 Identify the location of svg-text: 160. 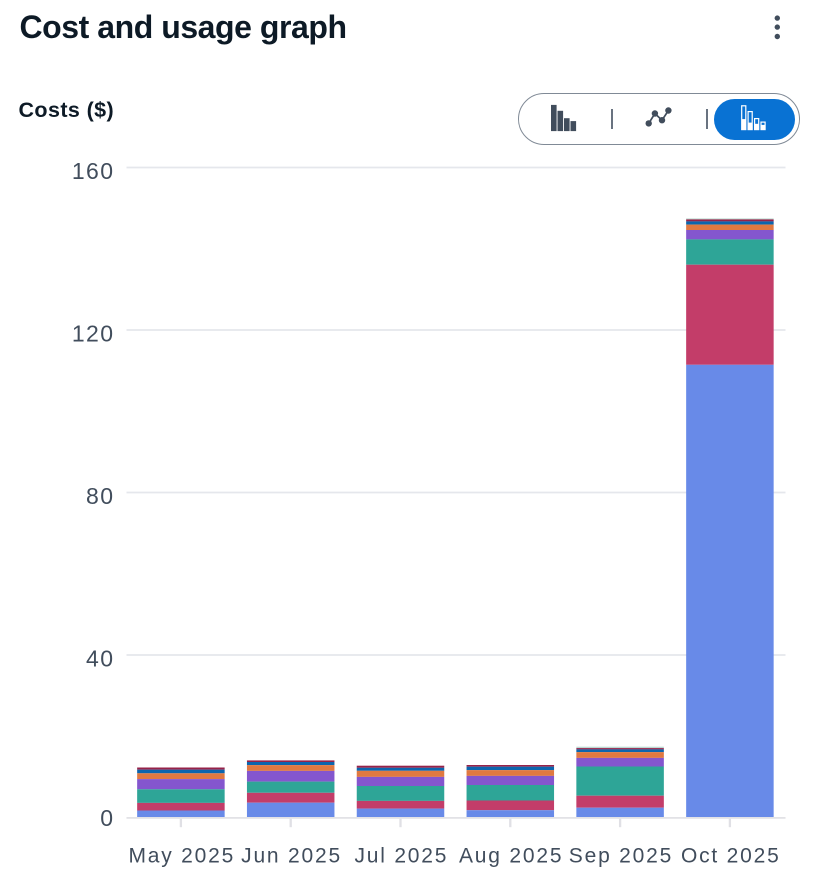
(93, 171).